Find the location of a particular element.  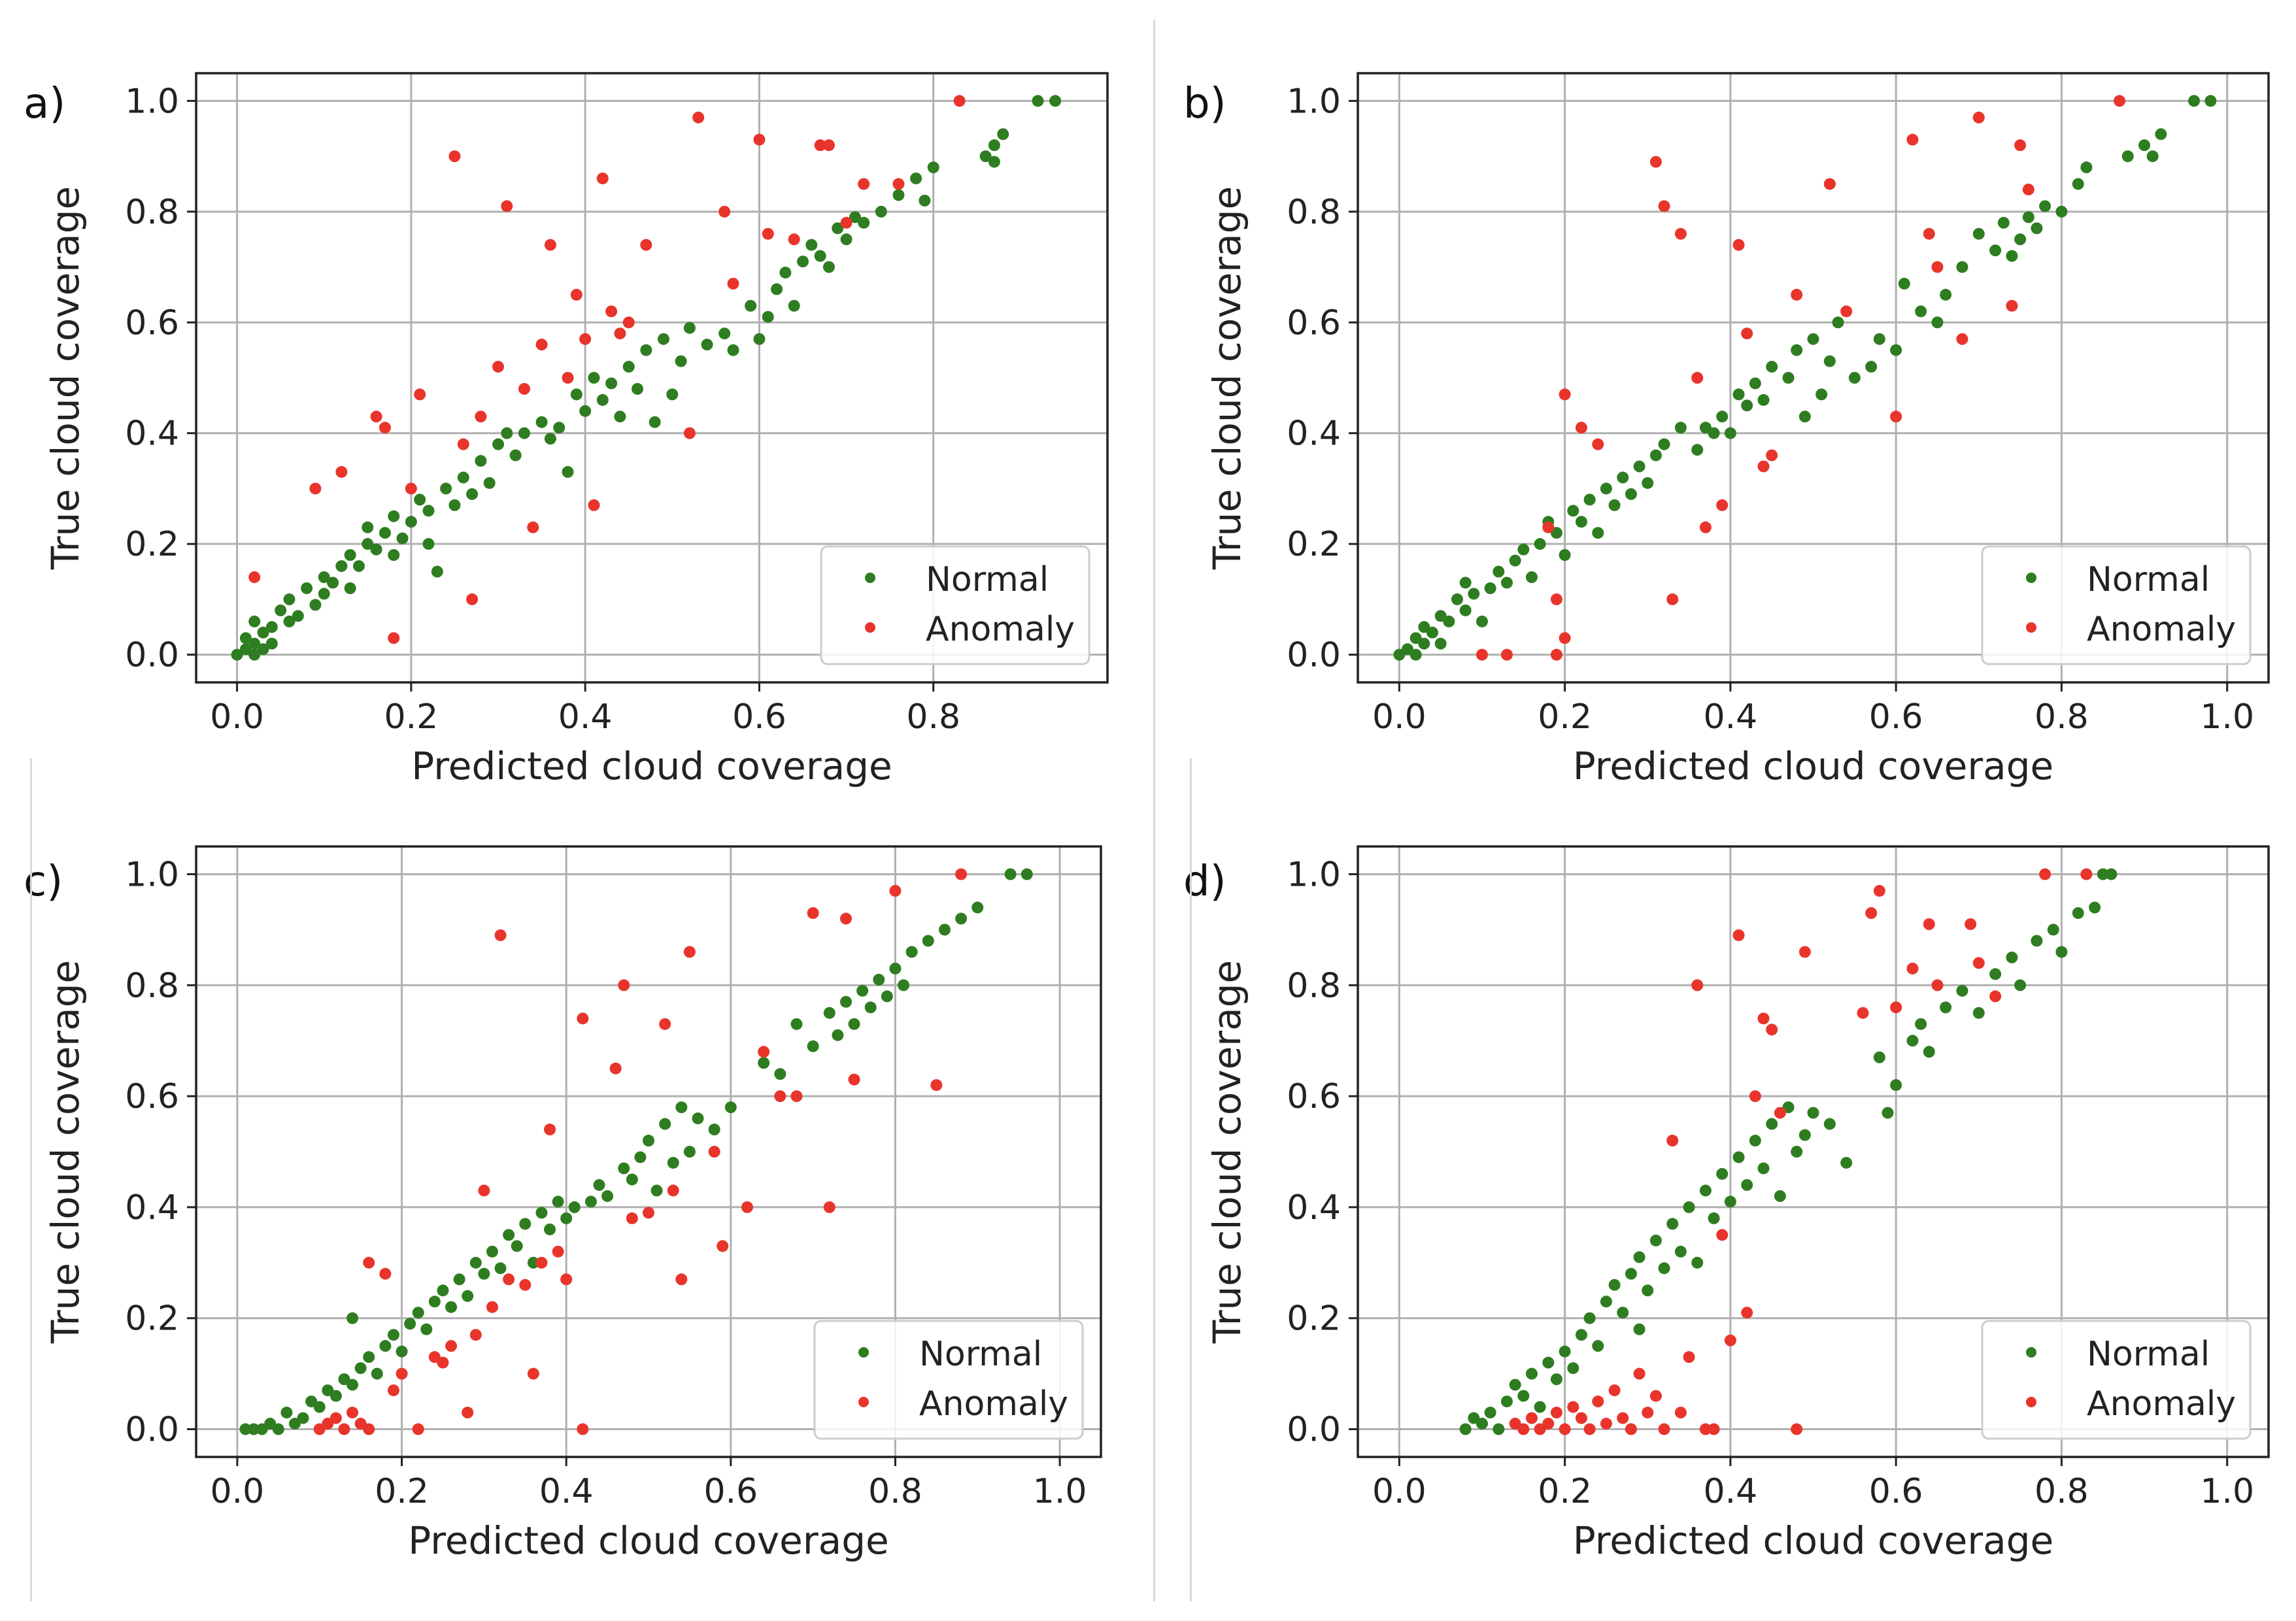

x-tick-label: 0.6 is located at coordinates (731, 1491).